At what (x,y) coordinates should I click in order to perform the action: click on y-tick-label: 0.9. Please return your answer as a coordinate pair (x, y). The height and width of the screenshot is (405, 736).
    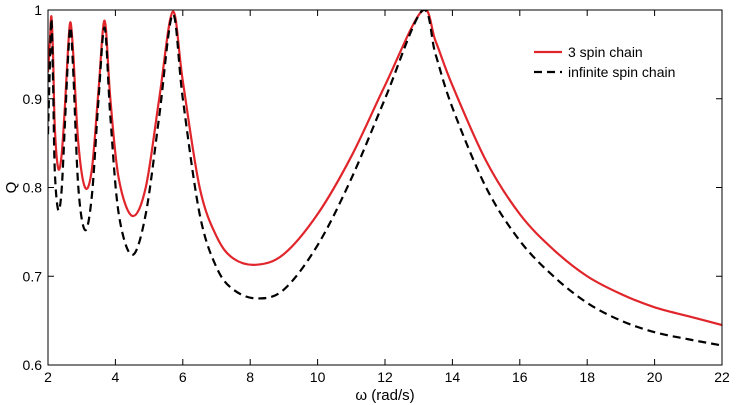
    Looking at the image, I should click on (33, 99).